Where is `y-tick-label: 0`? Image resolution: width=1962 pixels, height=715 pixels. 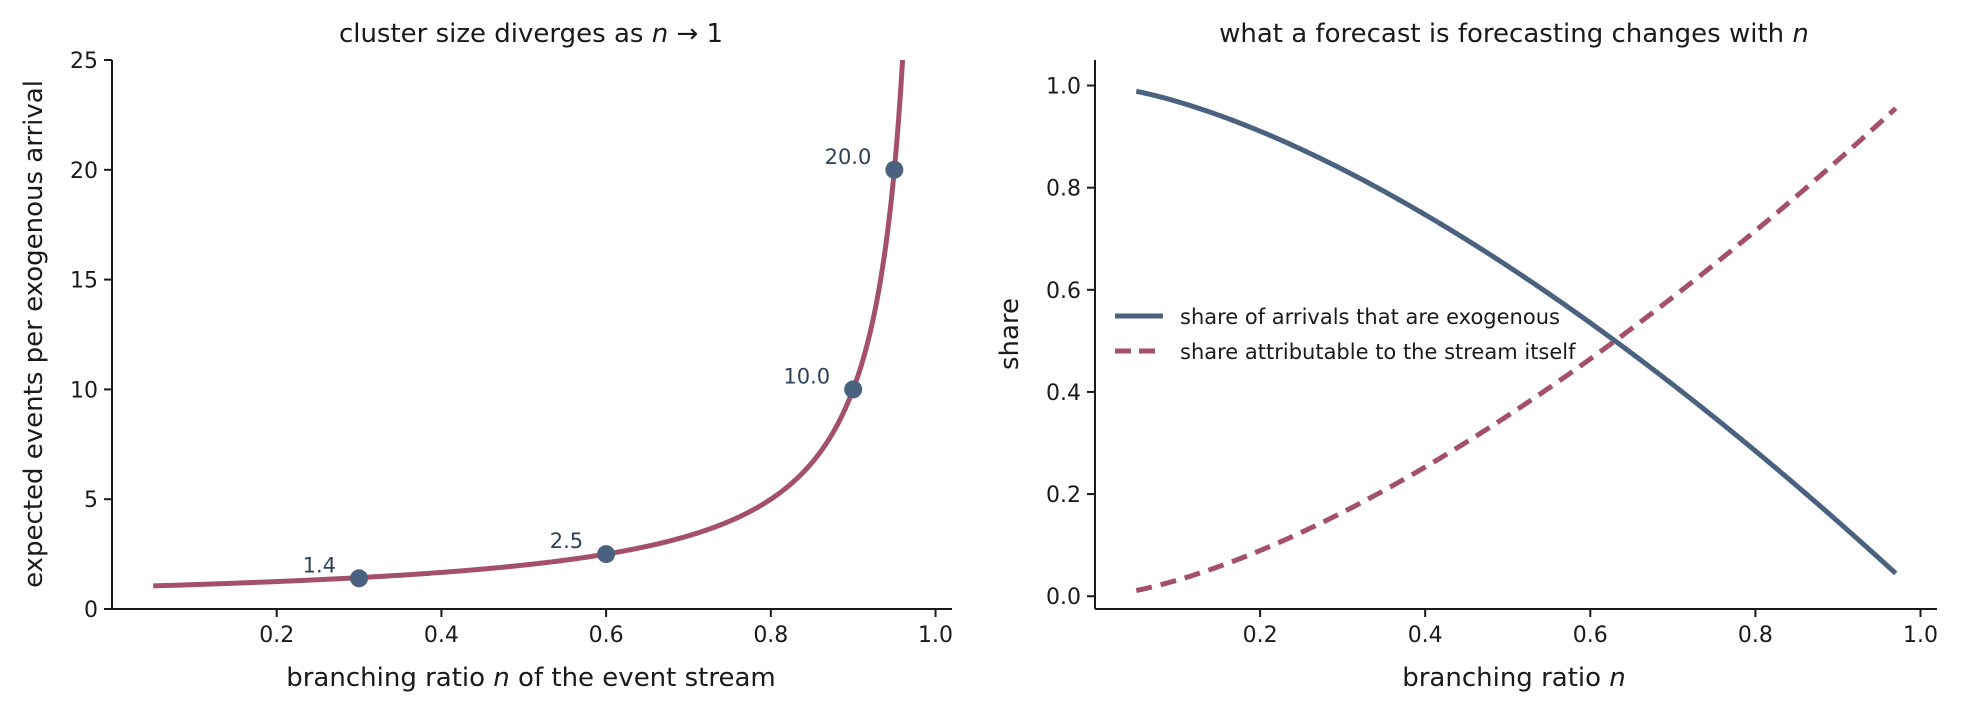
y-tick-label: 0 is located at coordinates (91, 610).